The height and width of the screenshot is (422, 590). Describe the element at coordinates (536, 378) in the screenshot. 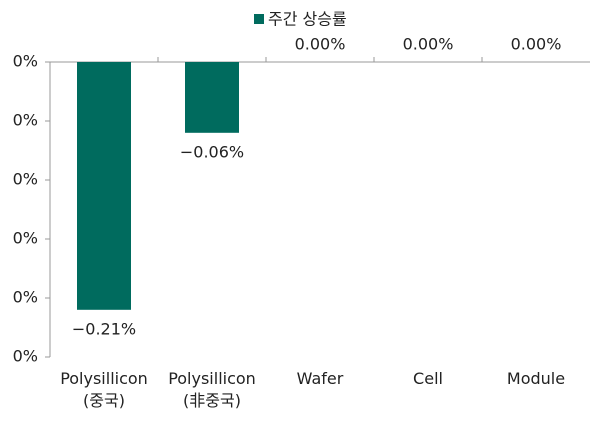

I see `x-tick-label: Module` at that location.